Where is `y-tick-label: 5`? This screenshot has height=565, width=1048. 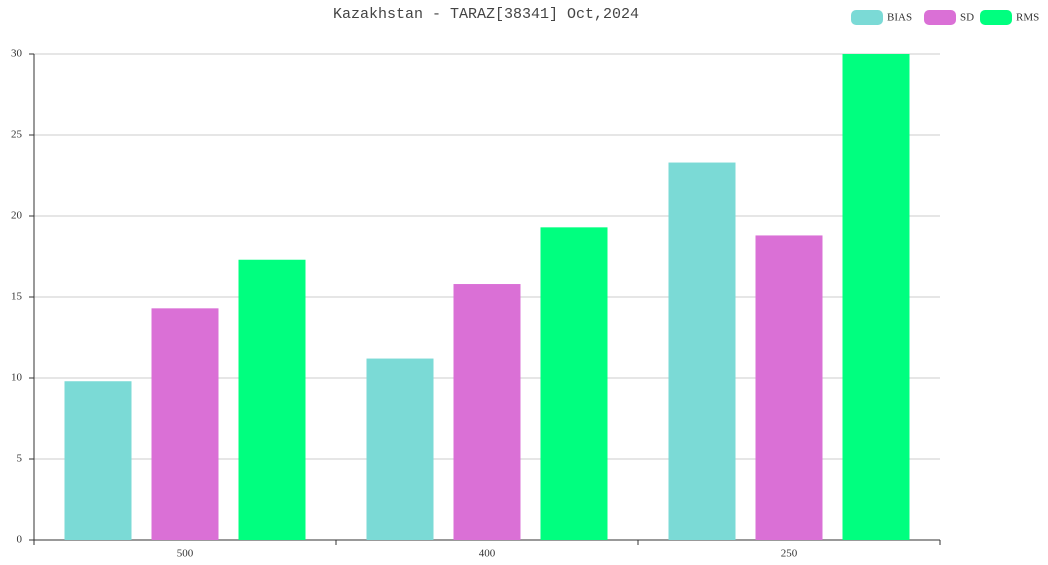 y-tick-label: 5 is located at coordinates (20, 459).